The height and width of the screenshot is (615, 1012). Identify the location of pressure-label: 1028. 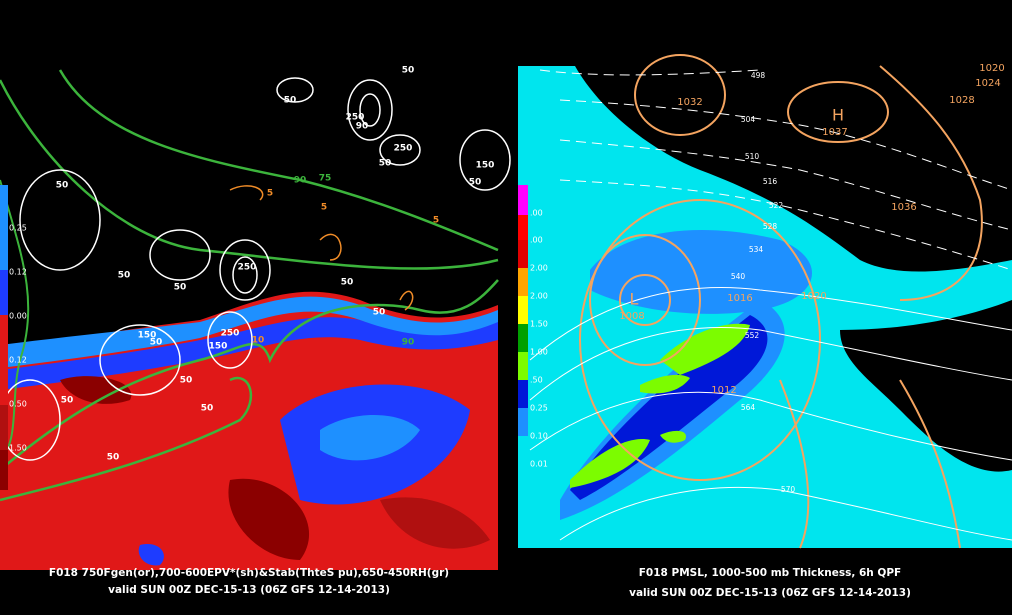
(961, 100).